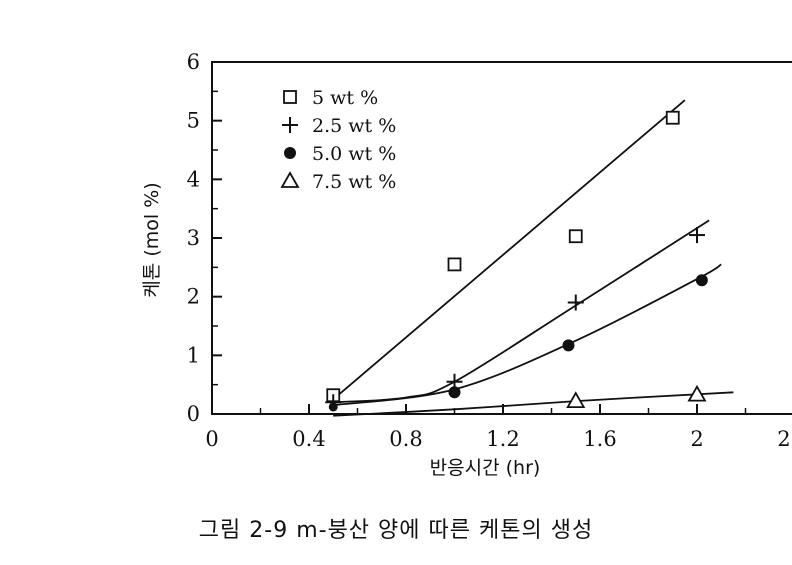 The width and height of the screenshot is (792, 565). I want to click on y-tick-label: 0, so click(193, 414).